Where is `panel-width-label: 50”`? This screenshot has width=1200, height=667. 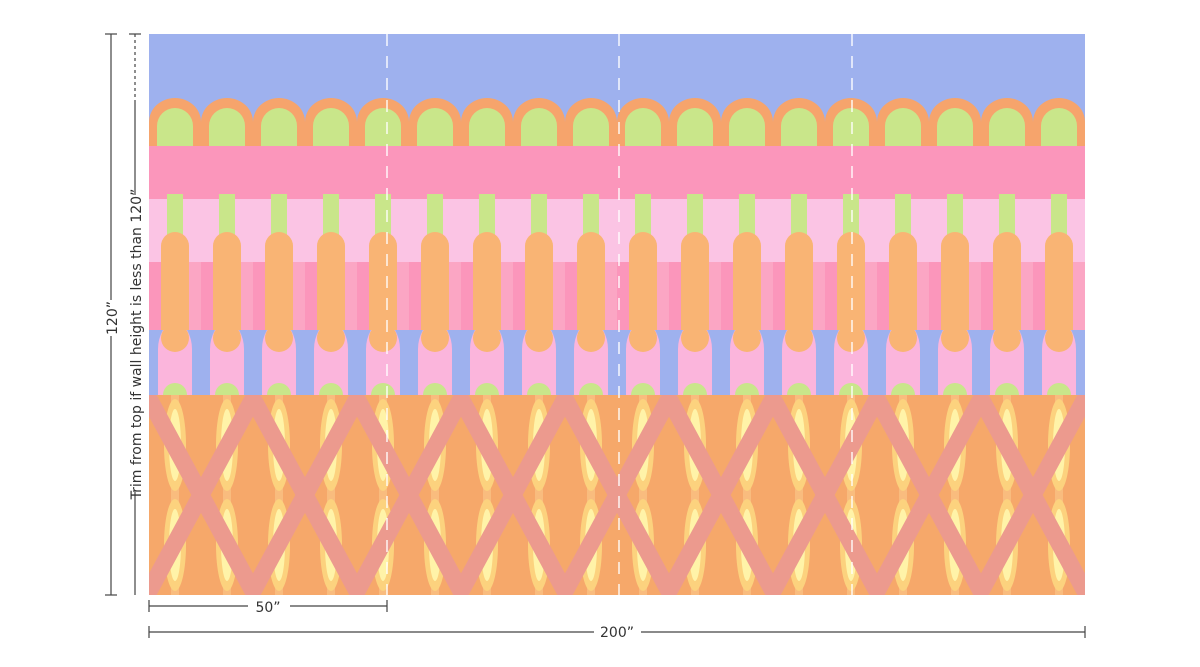
panel-width-label: 50” is located at coordinates (267, 608).